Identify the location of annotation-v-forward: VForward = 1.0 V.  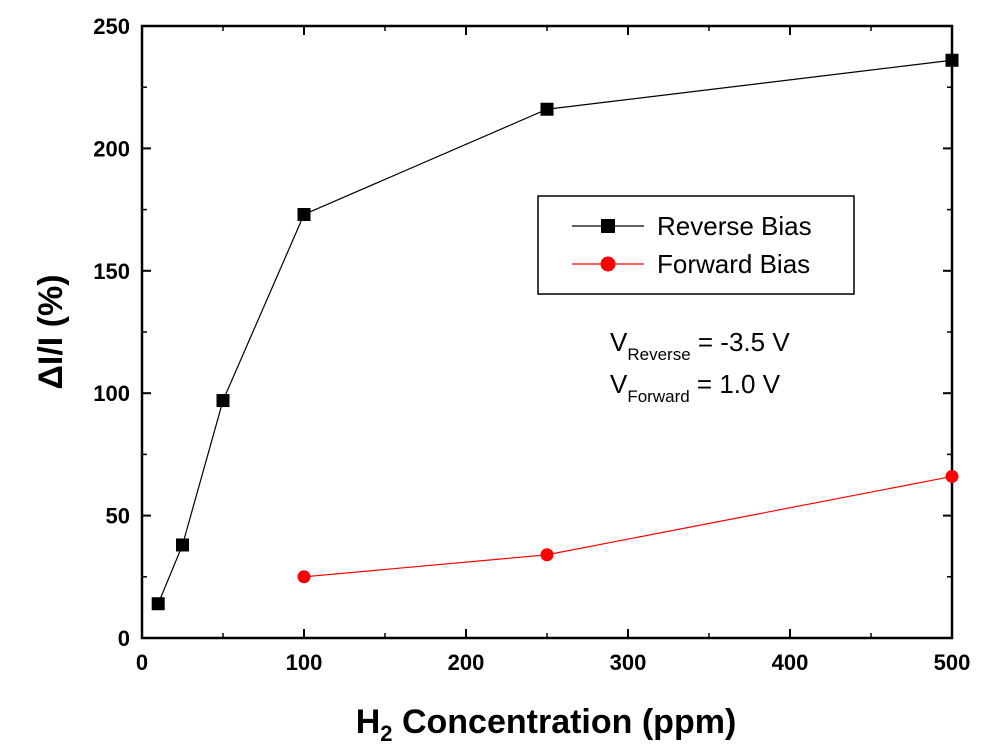
(695, 387).